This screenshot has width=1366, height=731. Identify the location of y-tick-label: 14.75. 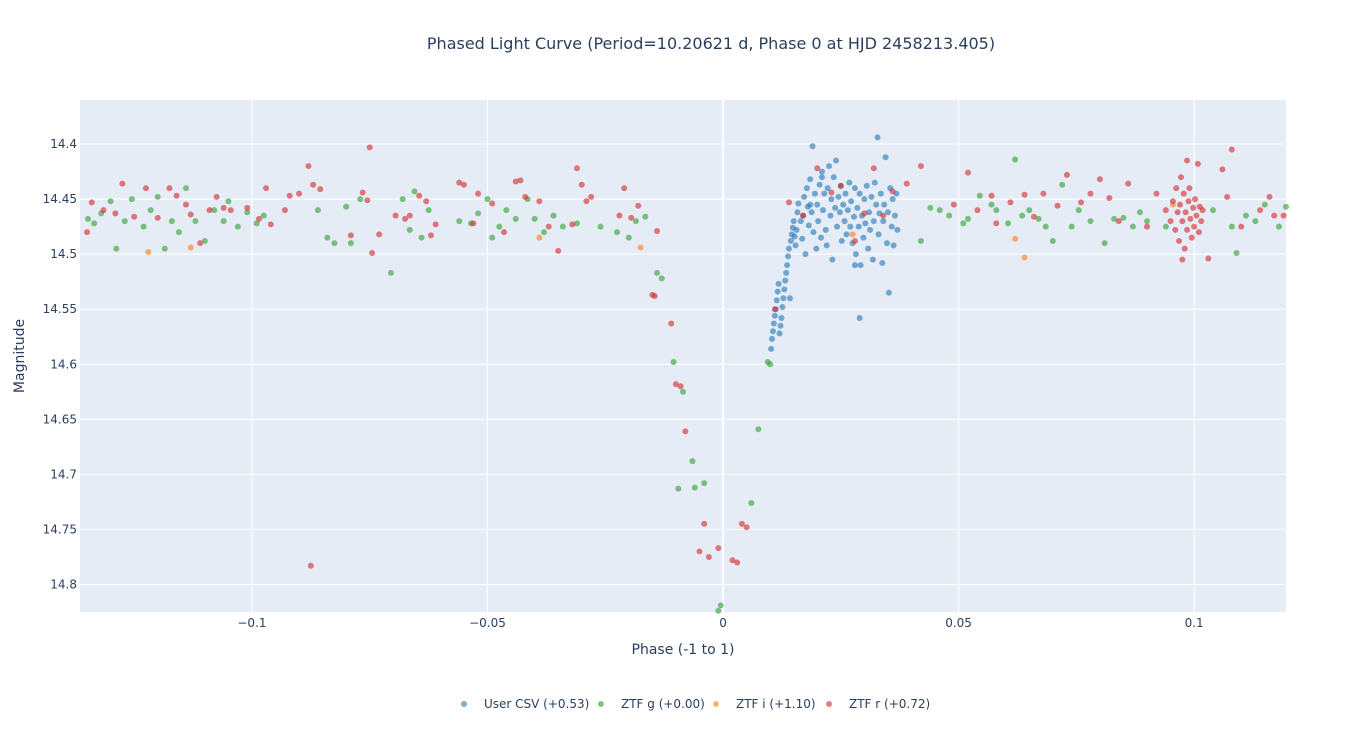
(60, 529).